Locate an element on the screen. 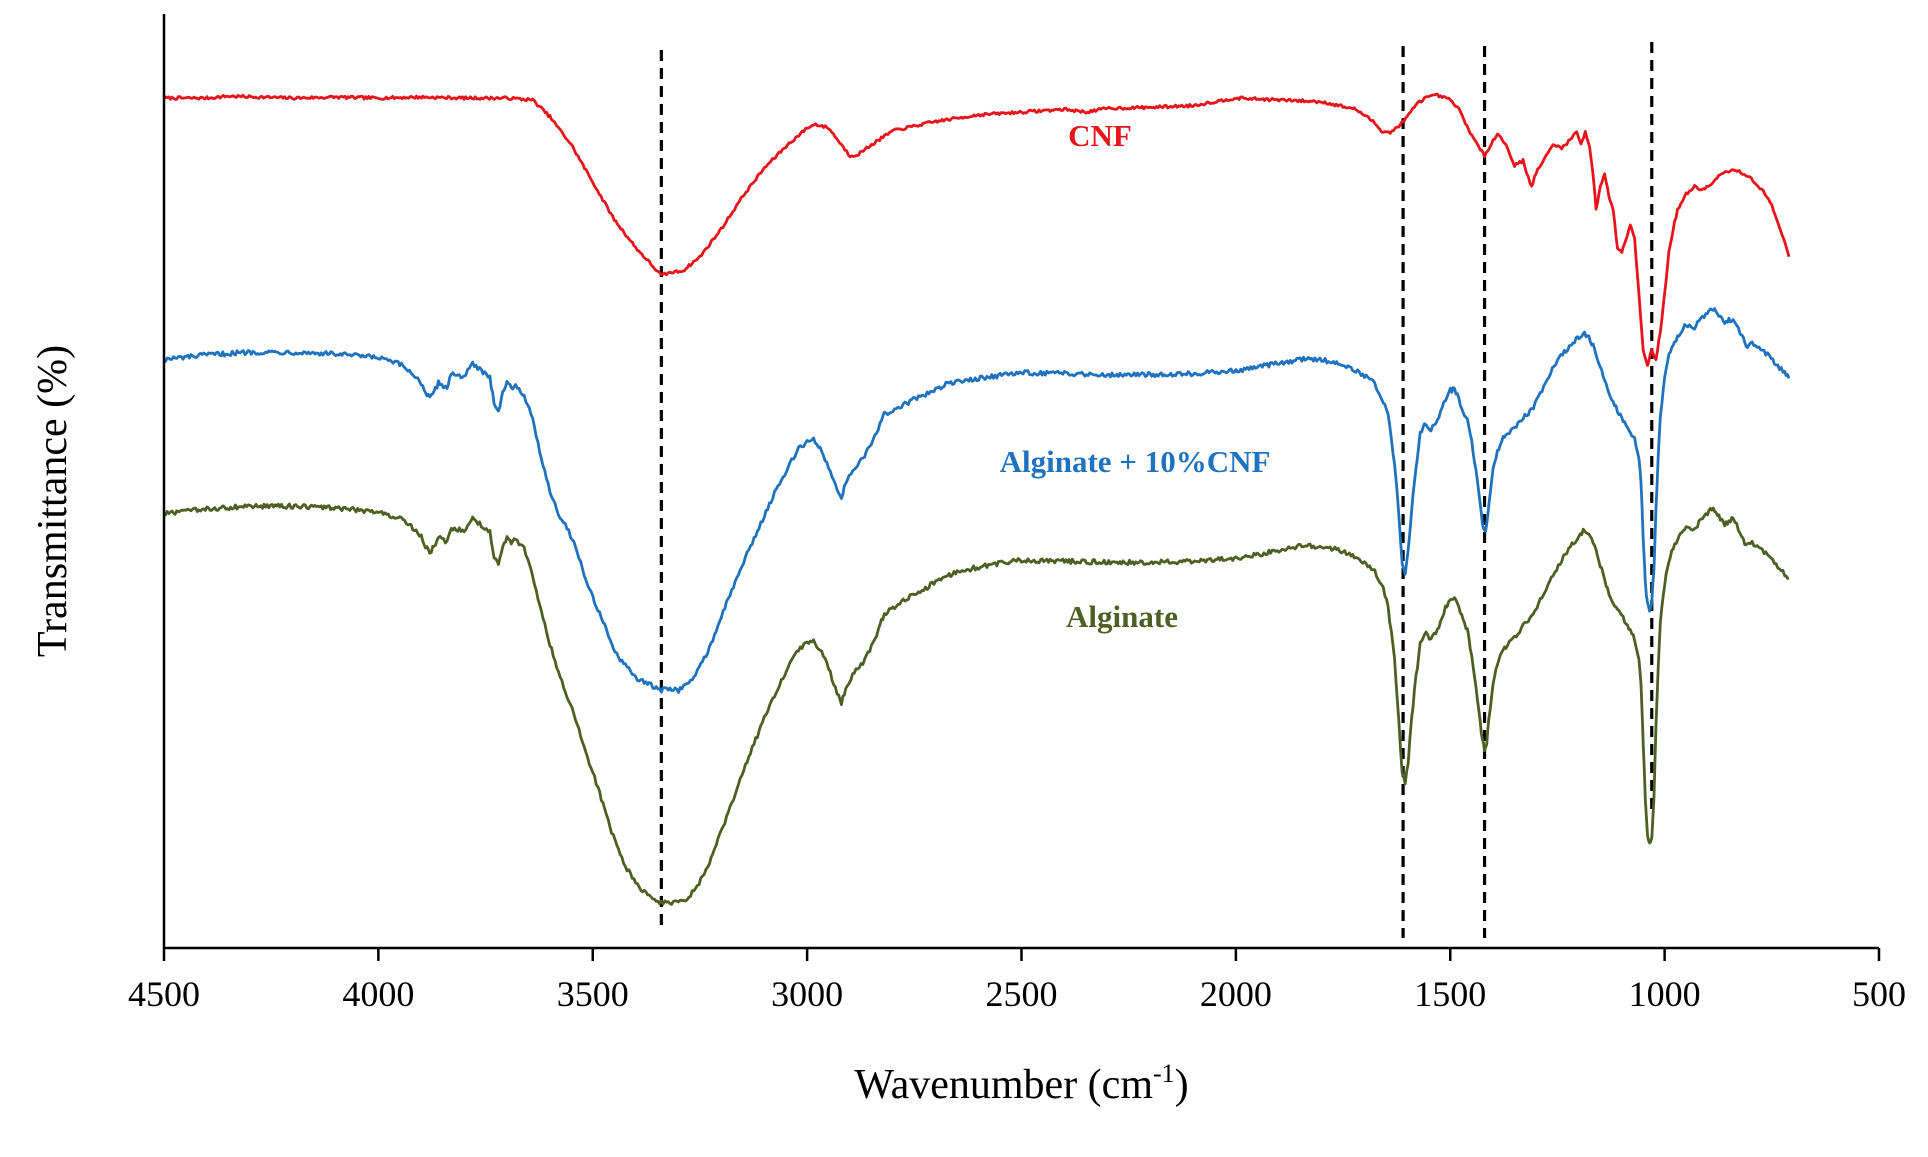 Image resolution: width=1928 pixels, height=1157 pixels. x-tick-label: 4500 is located at coordinates (164, 994).